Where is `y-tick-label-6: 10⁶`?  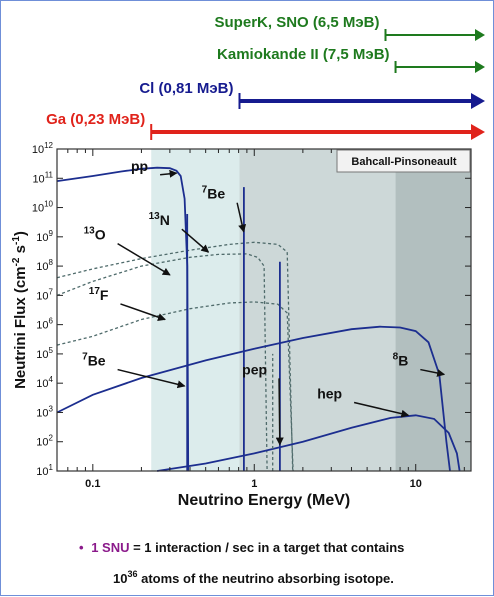
y-tick-label-6: 10⁶ is located at coordinates (44, 324).